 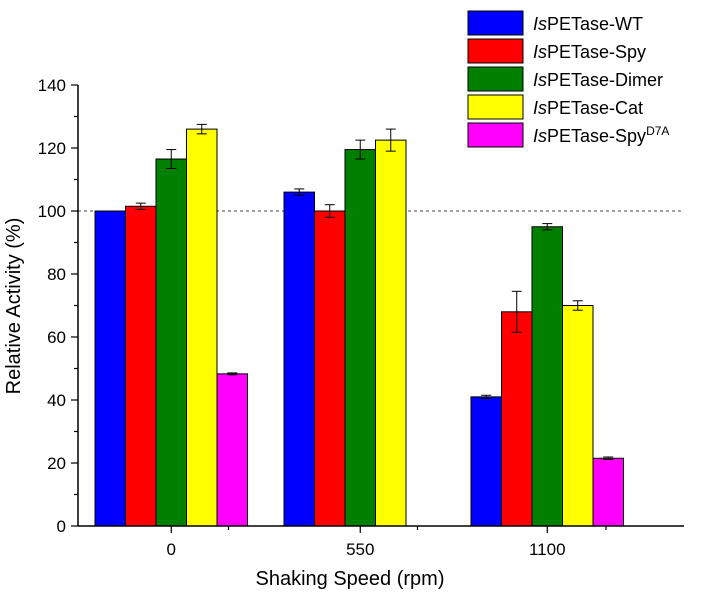 What do you see at coordinates (360, 549) in the screenshot?
I see `x-tick-label: 550` at bounding box center [360, 549].